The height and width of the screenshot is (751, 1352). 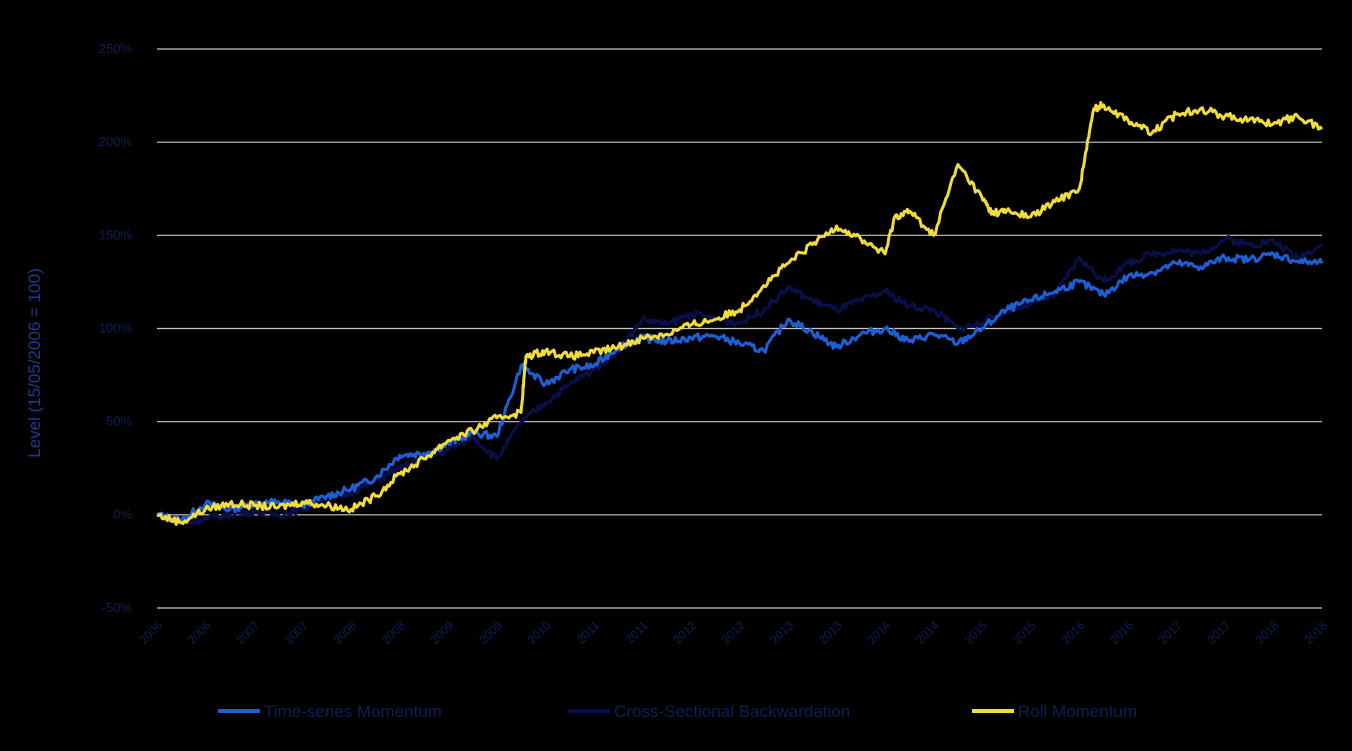 I want to click on legend-label: Cross-Sectional Backwardation, so click(x=732, y=711).